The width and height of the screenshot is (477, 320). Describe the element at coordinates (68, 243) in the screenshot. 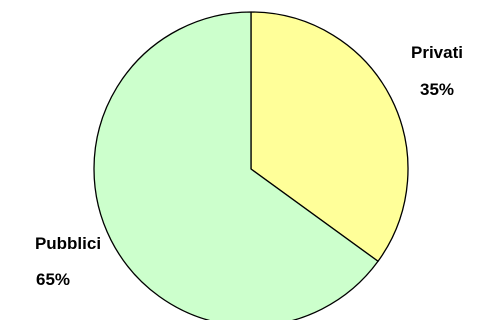

I see `label-pubblici-name: Pubblici` at that location.